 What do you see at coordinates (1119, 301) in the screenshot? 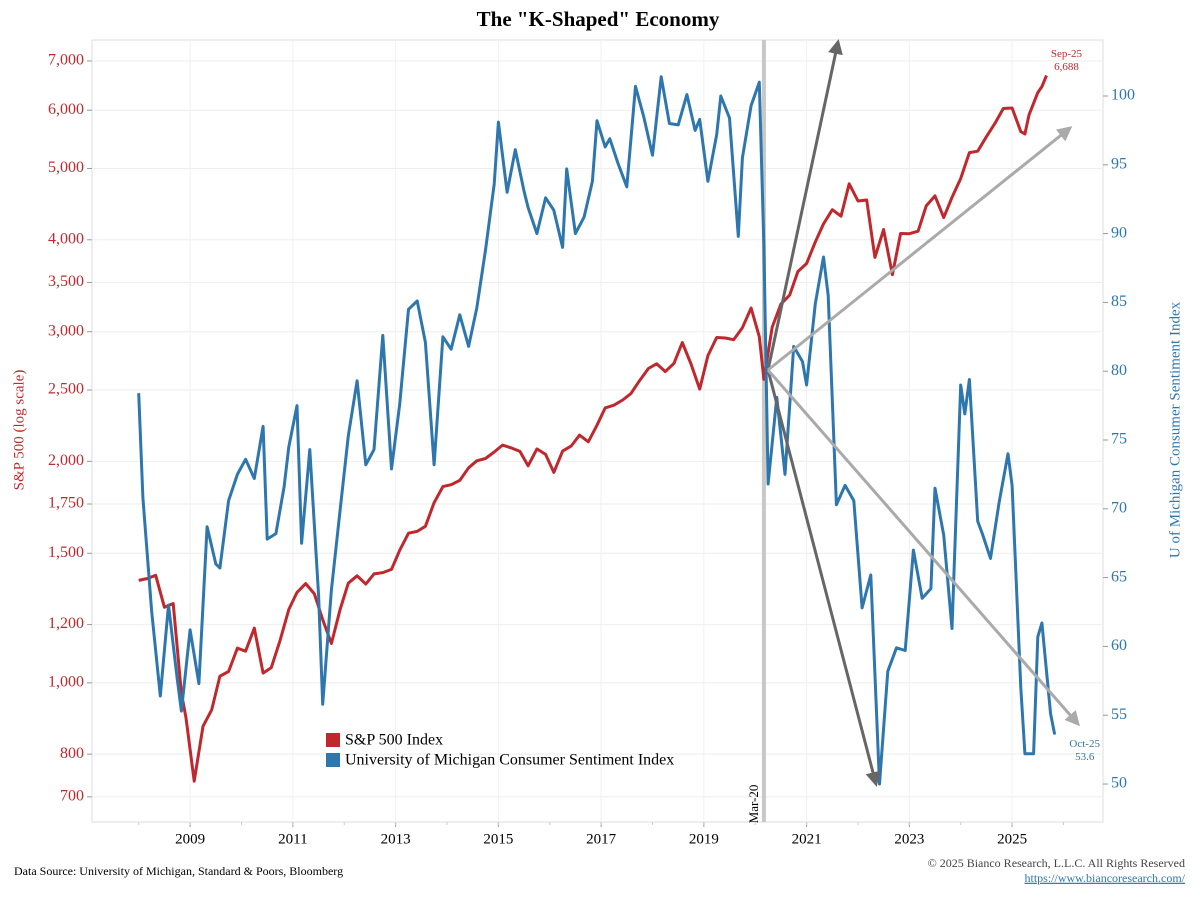
I see `y2-tick-label: 85` at bounding box center [1119, 301].